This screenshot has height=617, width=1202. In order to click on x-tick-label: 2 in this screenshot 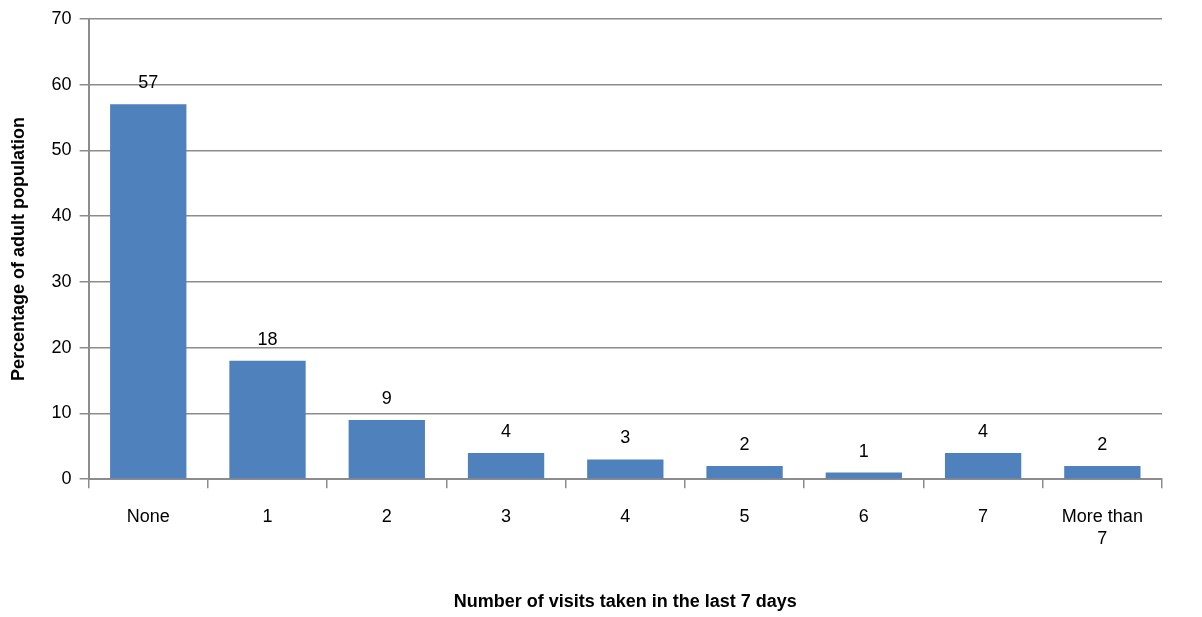, I will do `click(386, 515)`.